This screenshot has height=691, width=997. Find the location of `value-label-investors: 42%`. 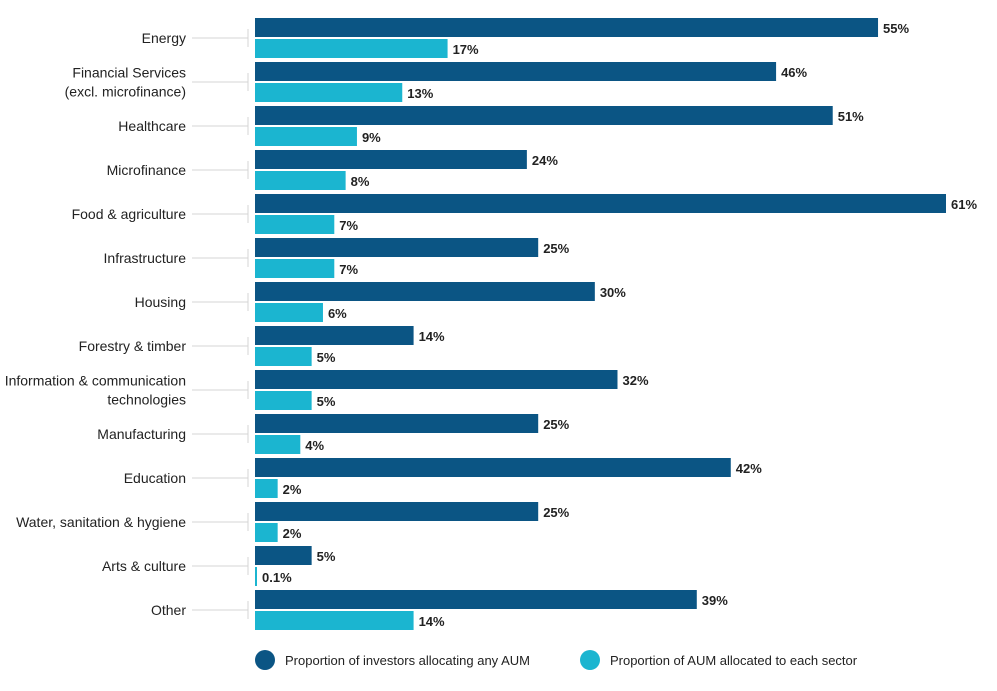

value-label-investors: 42% is located at coordinates (749, 468).